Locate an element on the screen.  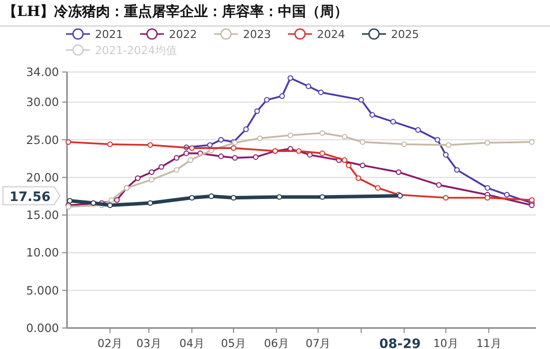
y-tick-label: 25.00 is located at coordinates (42, 139).